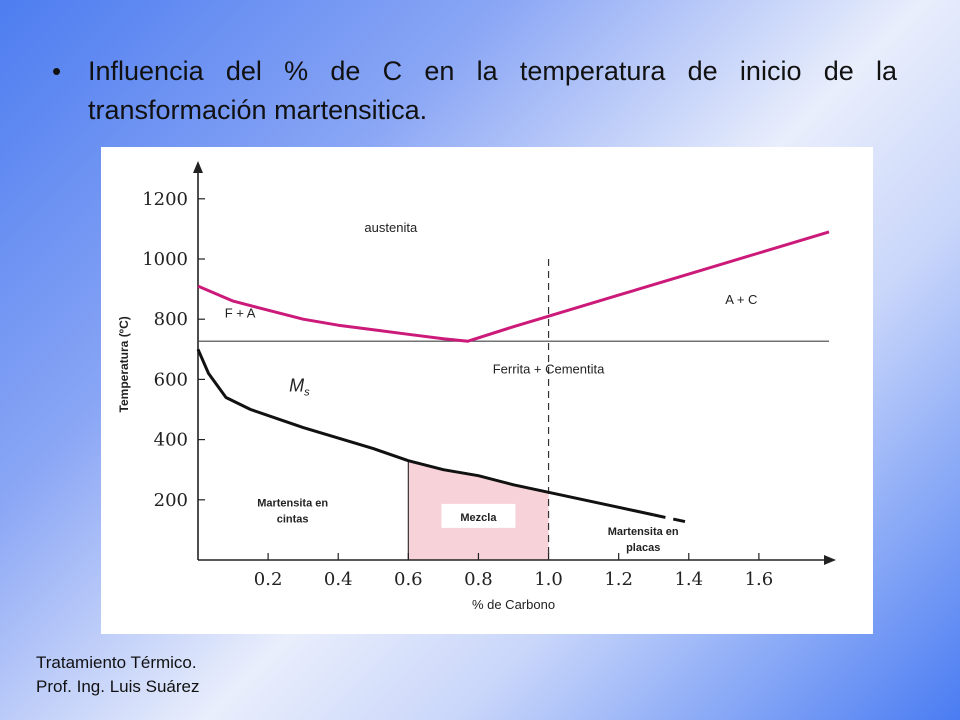 This screenshot has width=960, height=720. Describe the element at coordinates (165, 259) in the screenshot. I see `y-tick-label: 1000` at that location.